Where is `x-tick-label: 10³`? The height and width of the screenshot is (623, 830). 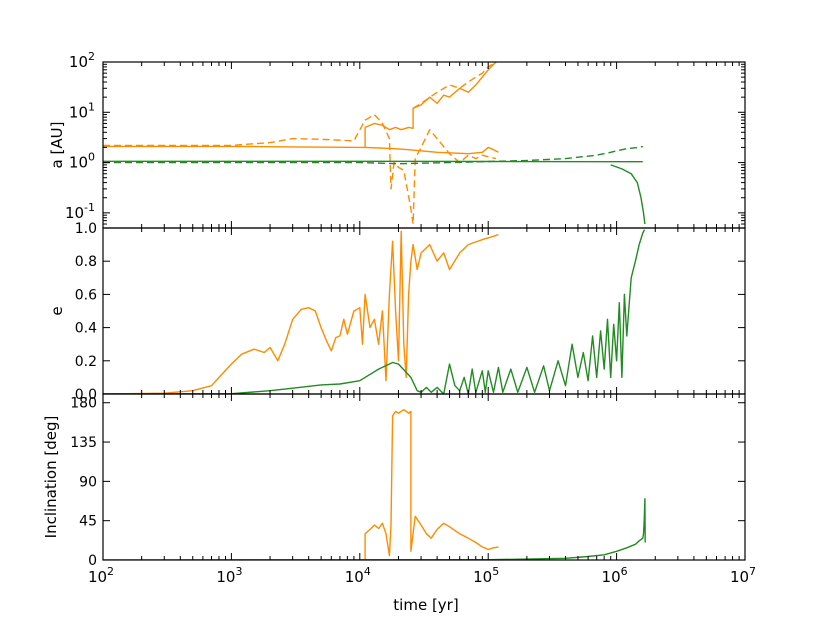 x-tick-label: 10³ is located at coordinates (229, 575).